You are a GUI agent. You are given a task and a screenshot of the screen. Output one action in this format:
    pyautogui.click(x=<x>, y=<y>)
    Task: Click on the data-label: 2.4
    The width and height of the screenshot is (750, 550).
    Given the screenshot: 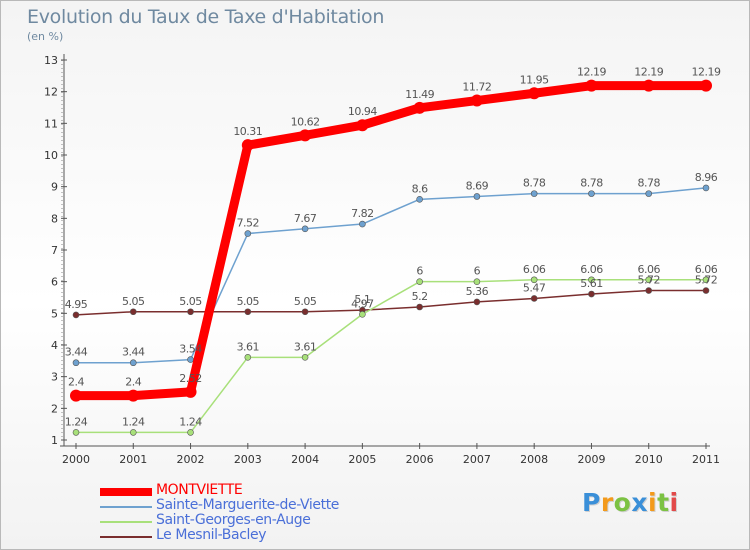 What is the action you would take?
    pyautogui.click(x=76, y=382)
    